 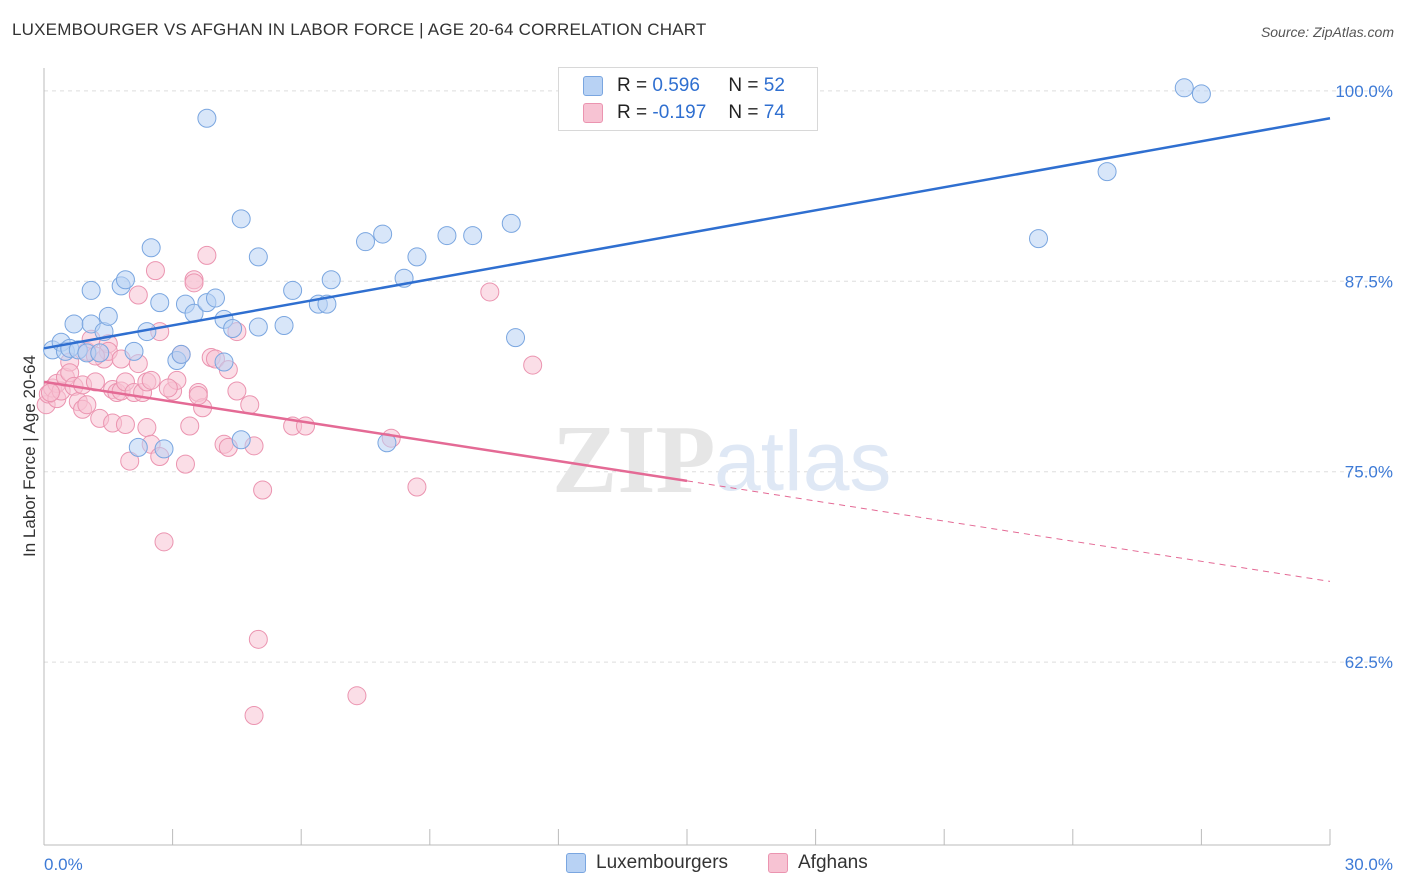 What do you see at coordinates (802, 461) in the screenshot?
I see `watermark-atlas: atlas` at bounding box center [802, 461].